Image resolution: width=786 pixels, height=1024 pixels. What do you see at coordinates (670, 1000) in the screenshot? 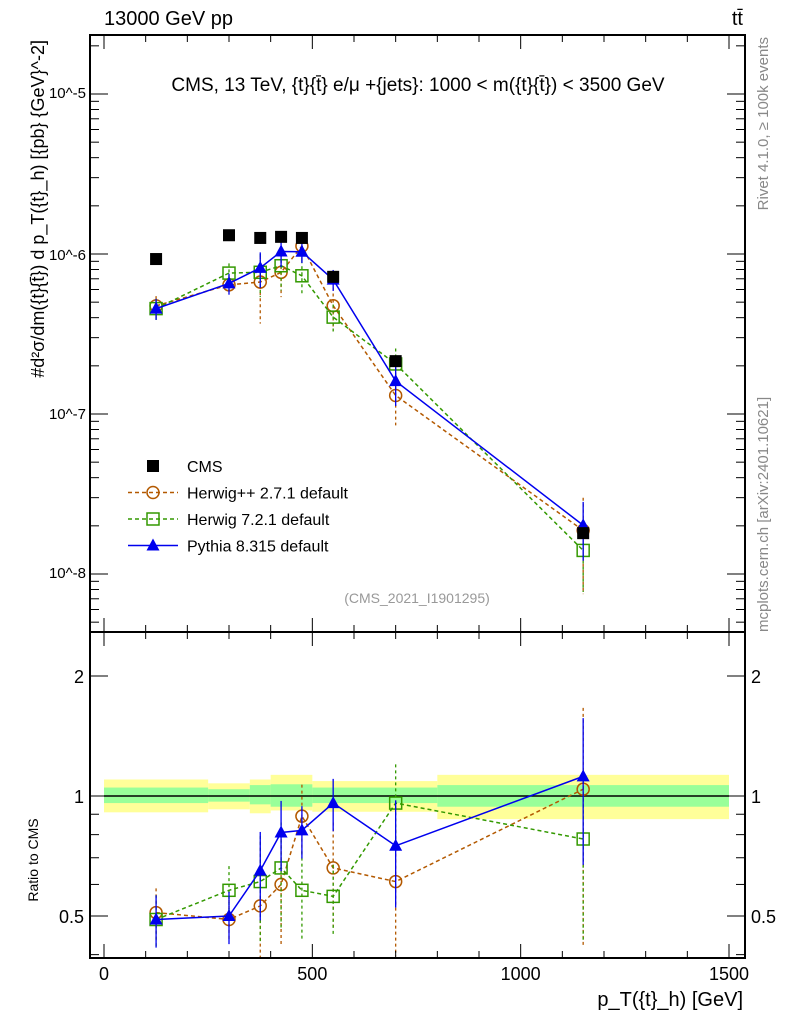
I see `x-axis-label: p_T({t}_h) [GeV]` at bounding box center [670, 1000].